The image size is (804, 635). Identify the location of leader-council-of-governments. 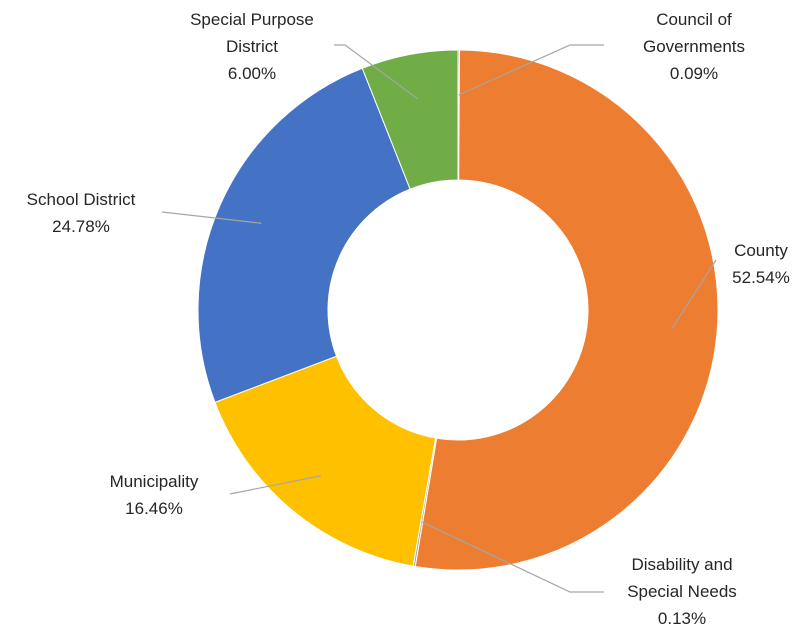
(531, 70).